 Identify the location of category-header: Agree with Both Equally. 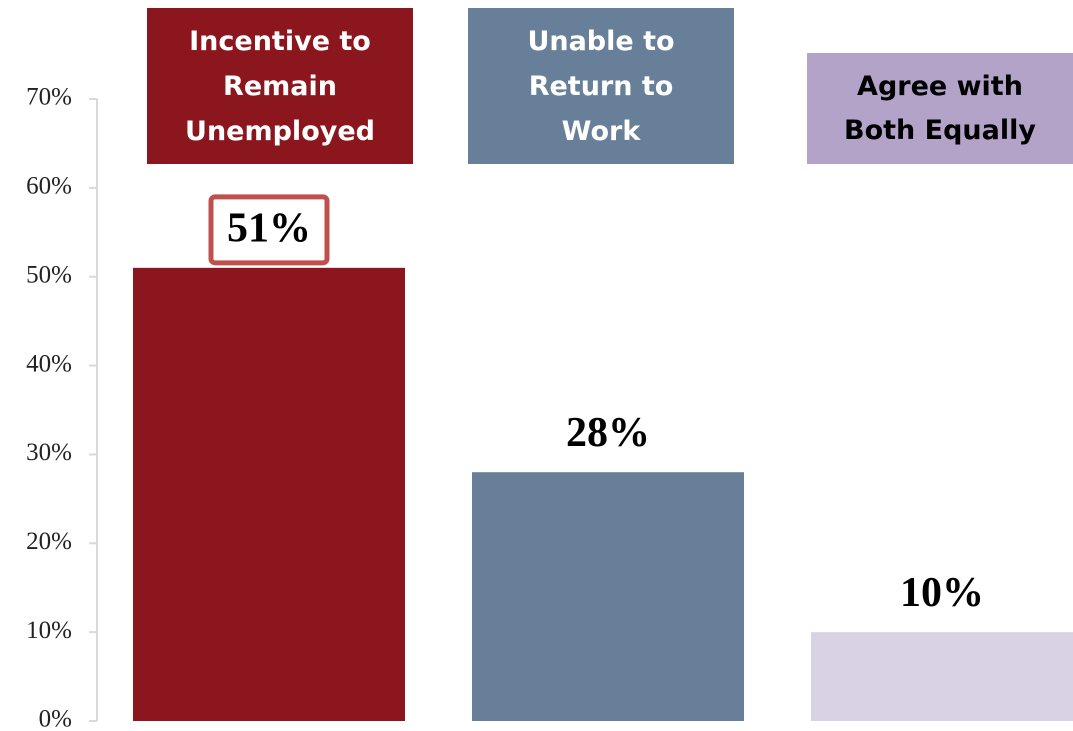
(940, 108).